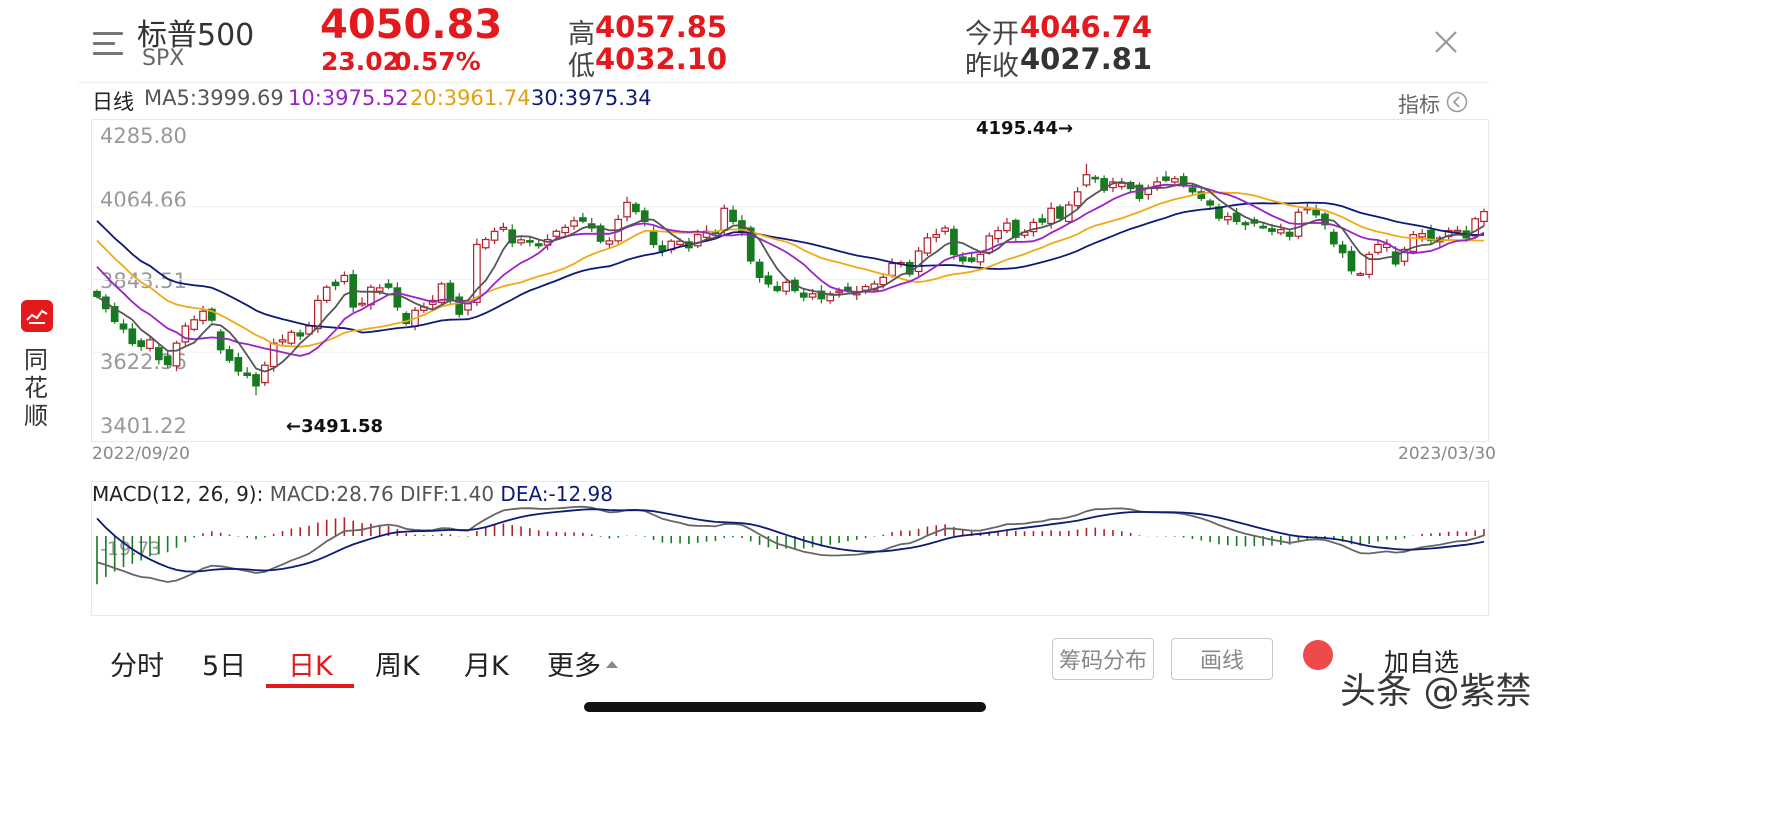 The image size is (1792, 828). Describe the element at coordinates (447, 494) in the screenshot. I see `diff-value: DIFF:1.40` at that location.